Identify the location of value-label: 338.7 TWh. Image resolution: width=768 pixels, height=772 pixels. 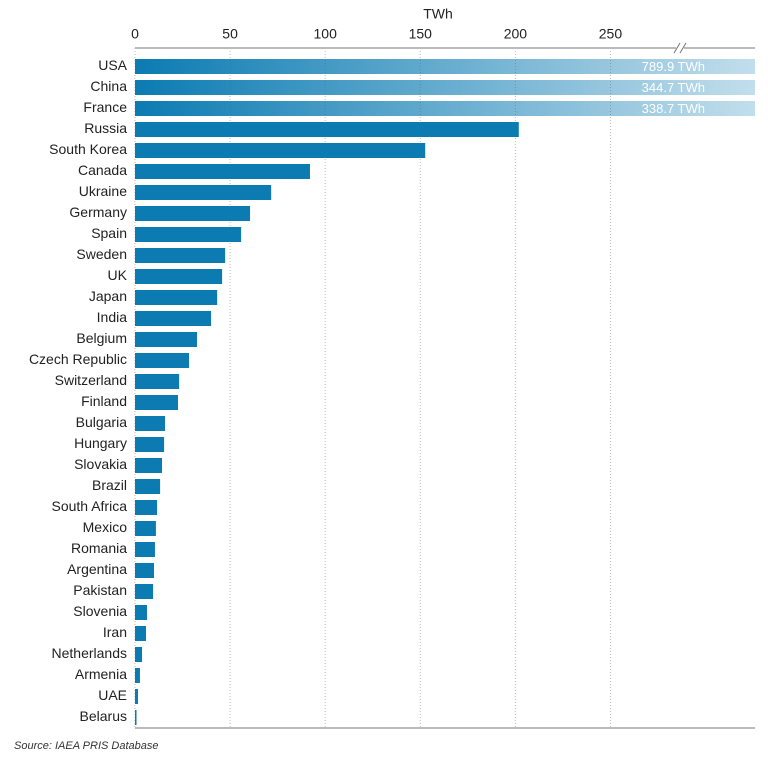
(673, 108).